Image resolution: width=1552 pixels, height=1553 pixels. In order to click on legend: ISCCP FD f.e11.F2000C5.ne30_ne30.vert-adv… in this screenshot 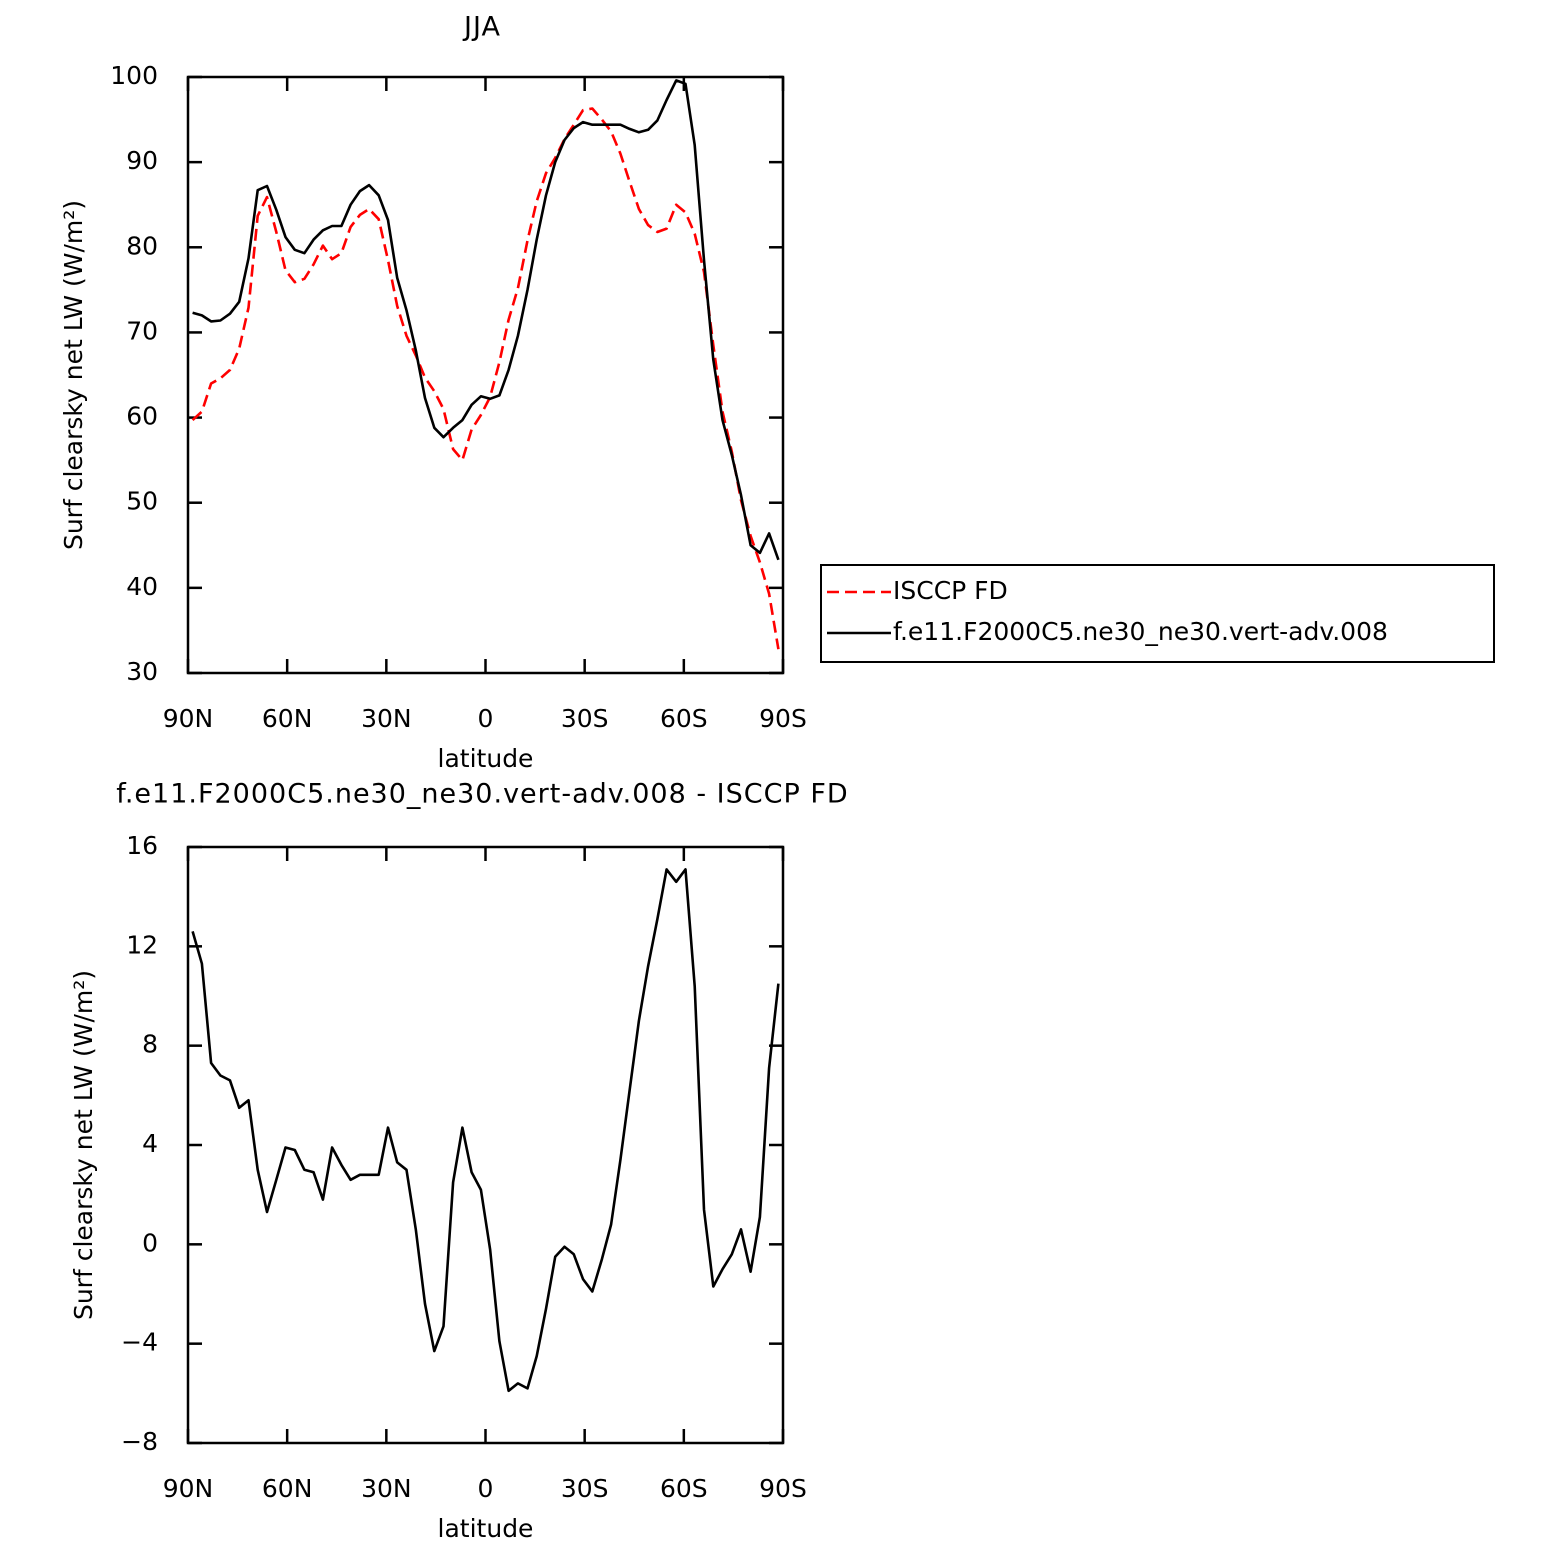, I will do `click(1157, 613)`.